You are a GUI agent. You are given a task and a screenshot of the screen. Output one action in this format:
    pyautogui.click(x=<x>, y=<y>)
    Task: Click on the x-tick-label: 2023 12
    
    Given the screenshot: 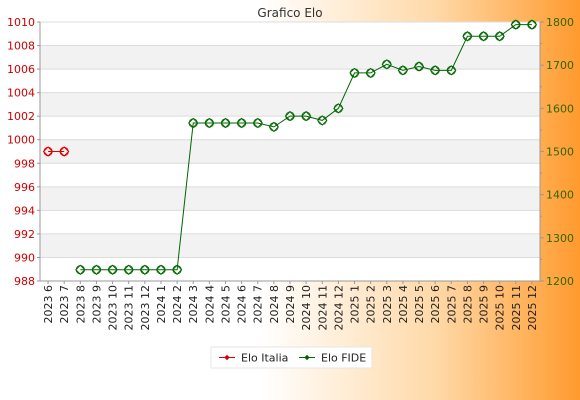 What is the action you would take?
    pyautogui.click(x=145, y=308)
    